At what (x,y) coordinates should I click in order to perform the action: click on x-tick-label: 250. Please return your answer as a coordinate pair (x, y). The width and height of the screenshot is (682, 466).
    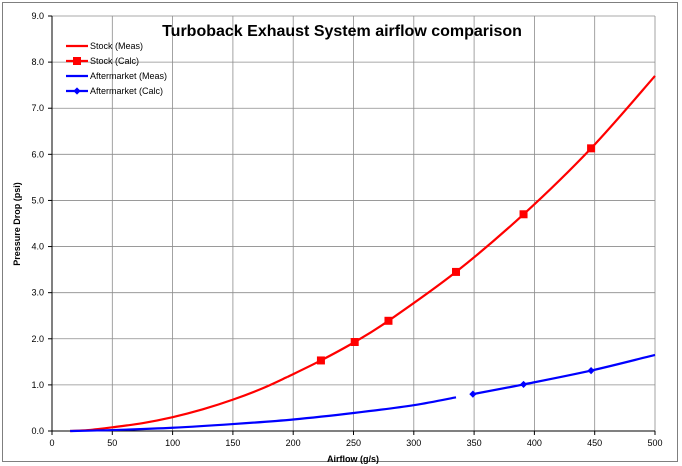
    Looking at the image, I should click on (353, 443).